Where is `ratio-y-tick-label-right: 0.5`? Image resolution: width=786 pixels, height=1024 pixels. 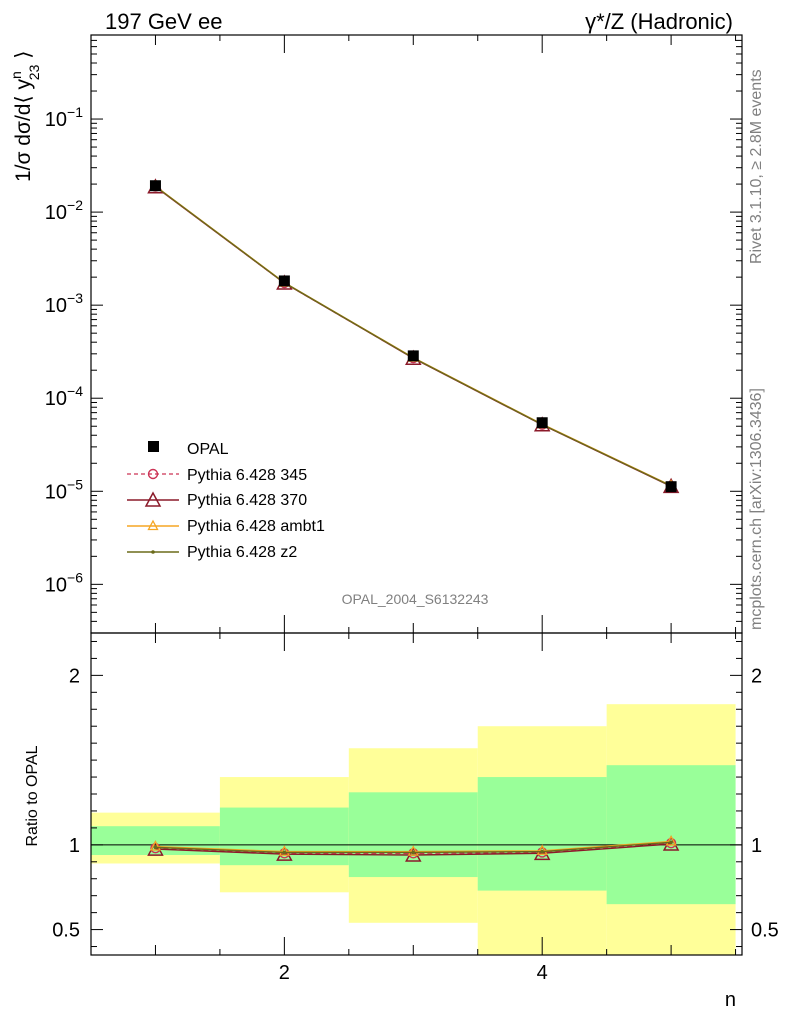
ratio-y-tick-label-right: 0.5 is located at coordinates (765, 931).